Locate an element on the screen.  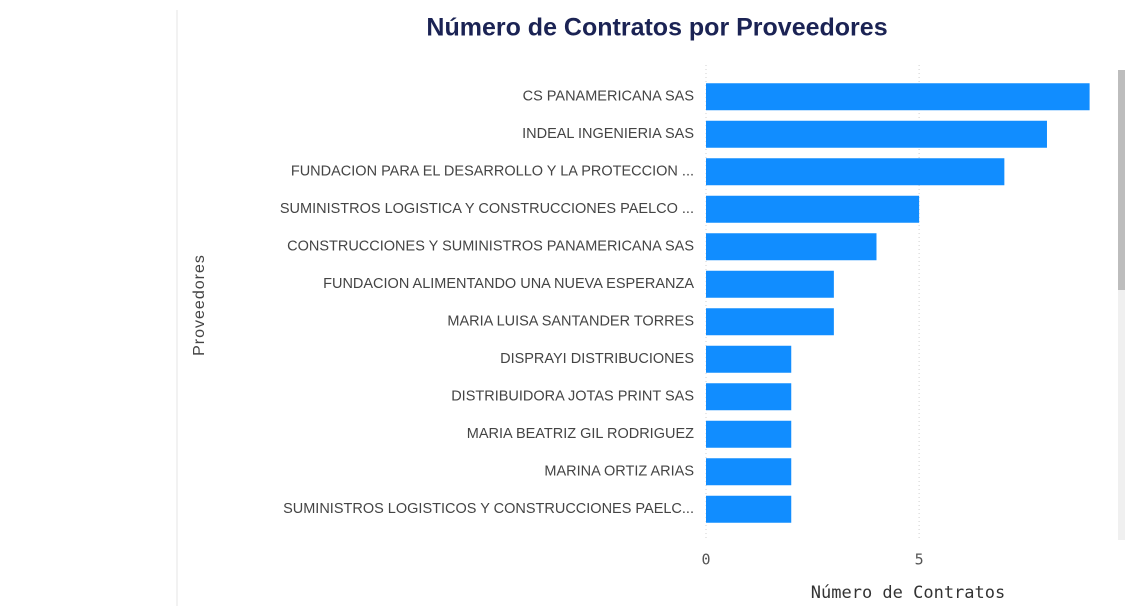
x-tick-label: 0 is located at coordinates (705, 560).